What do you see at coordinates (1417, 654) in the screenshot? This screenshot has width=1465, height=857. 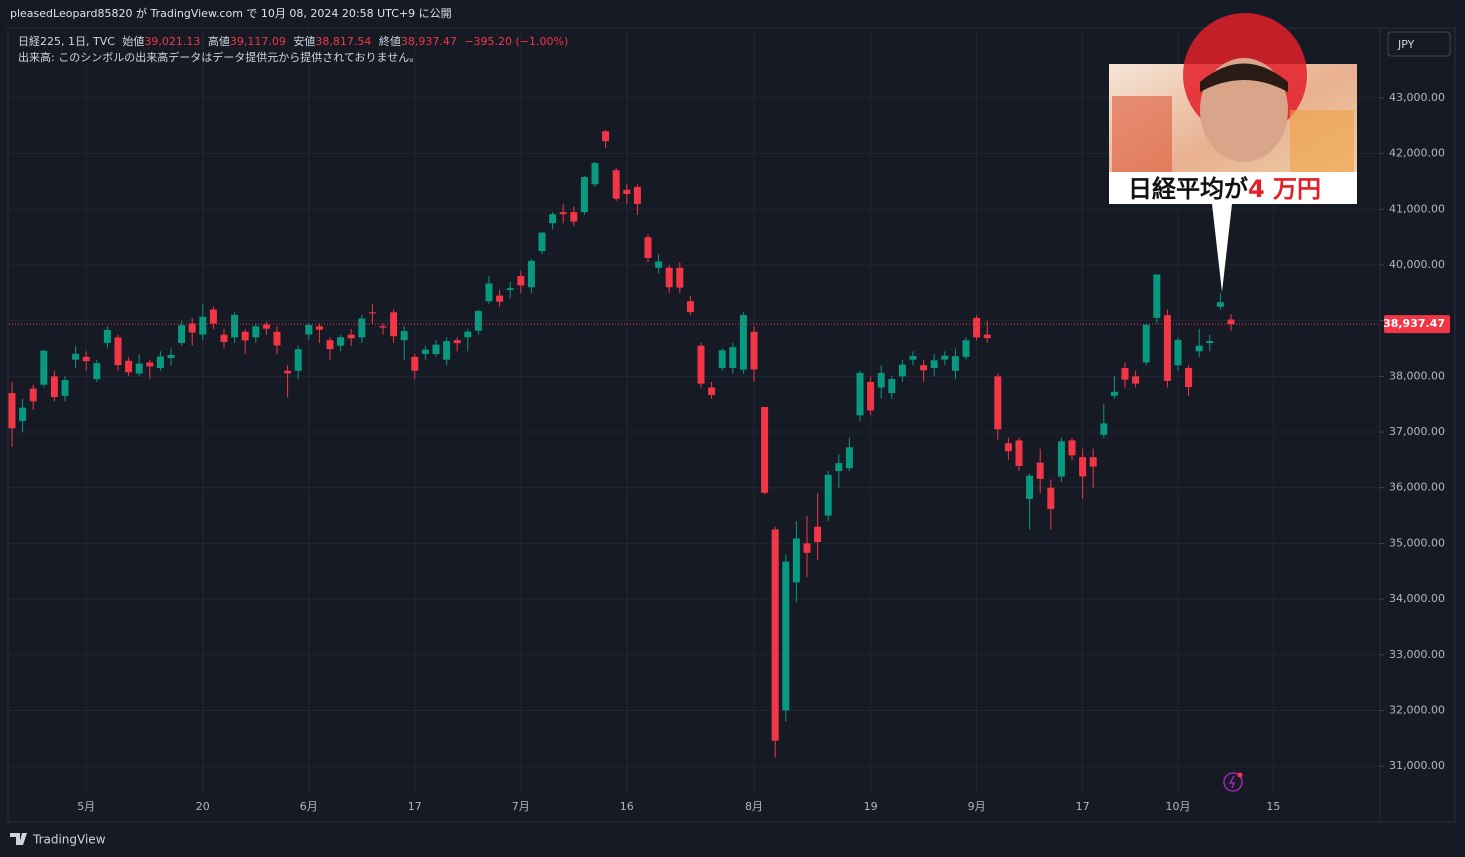 I see `y-tick-label: 33,000.00` at bounding box center [1417, 654].